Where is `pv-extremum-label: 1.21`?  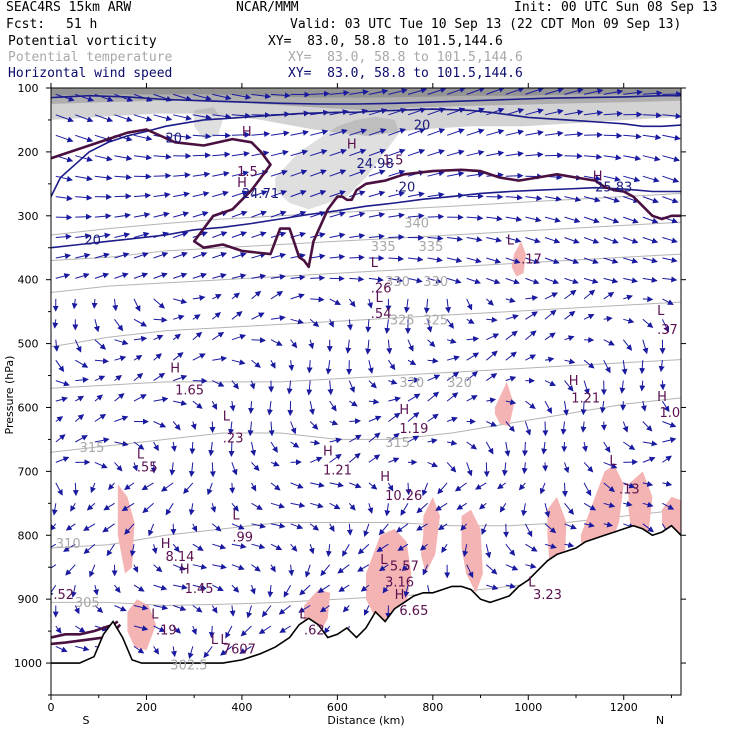
pv-extremum-label: 1.21 is located at coordinates (585, 398).